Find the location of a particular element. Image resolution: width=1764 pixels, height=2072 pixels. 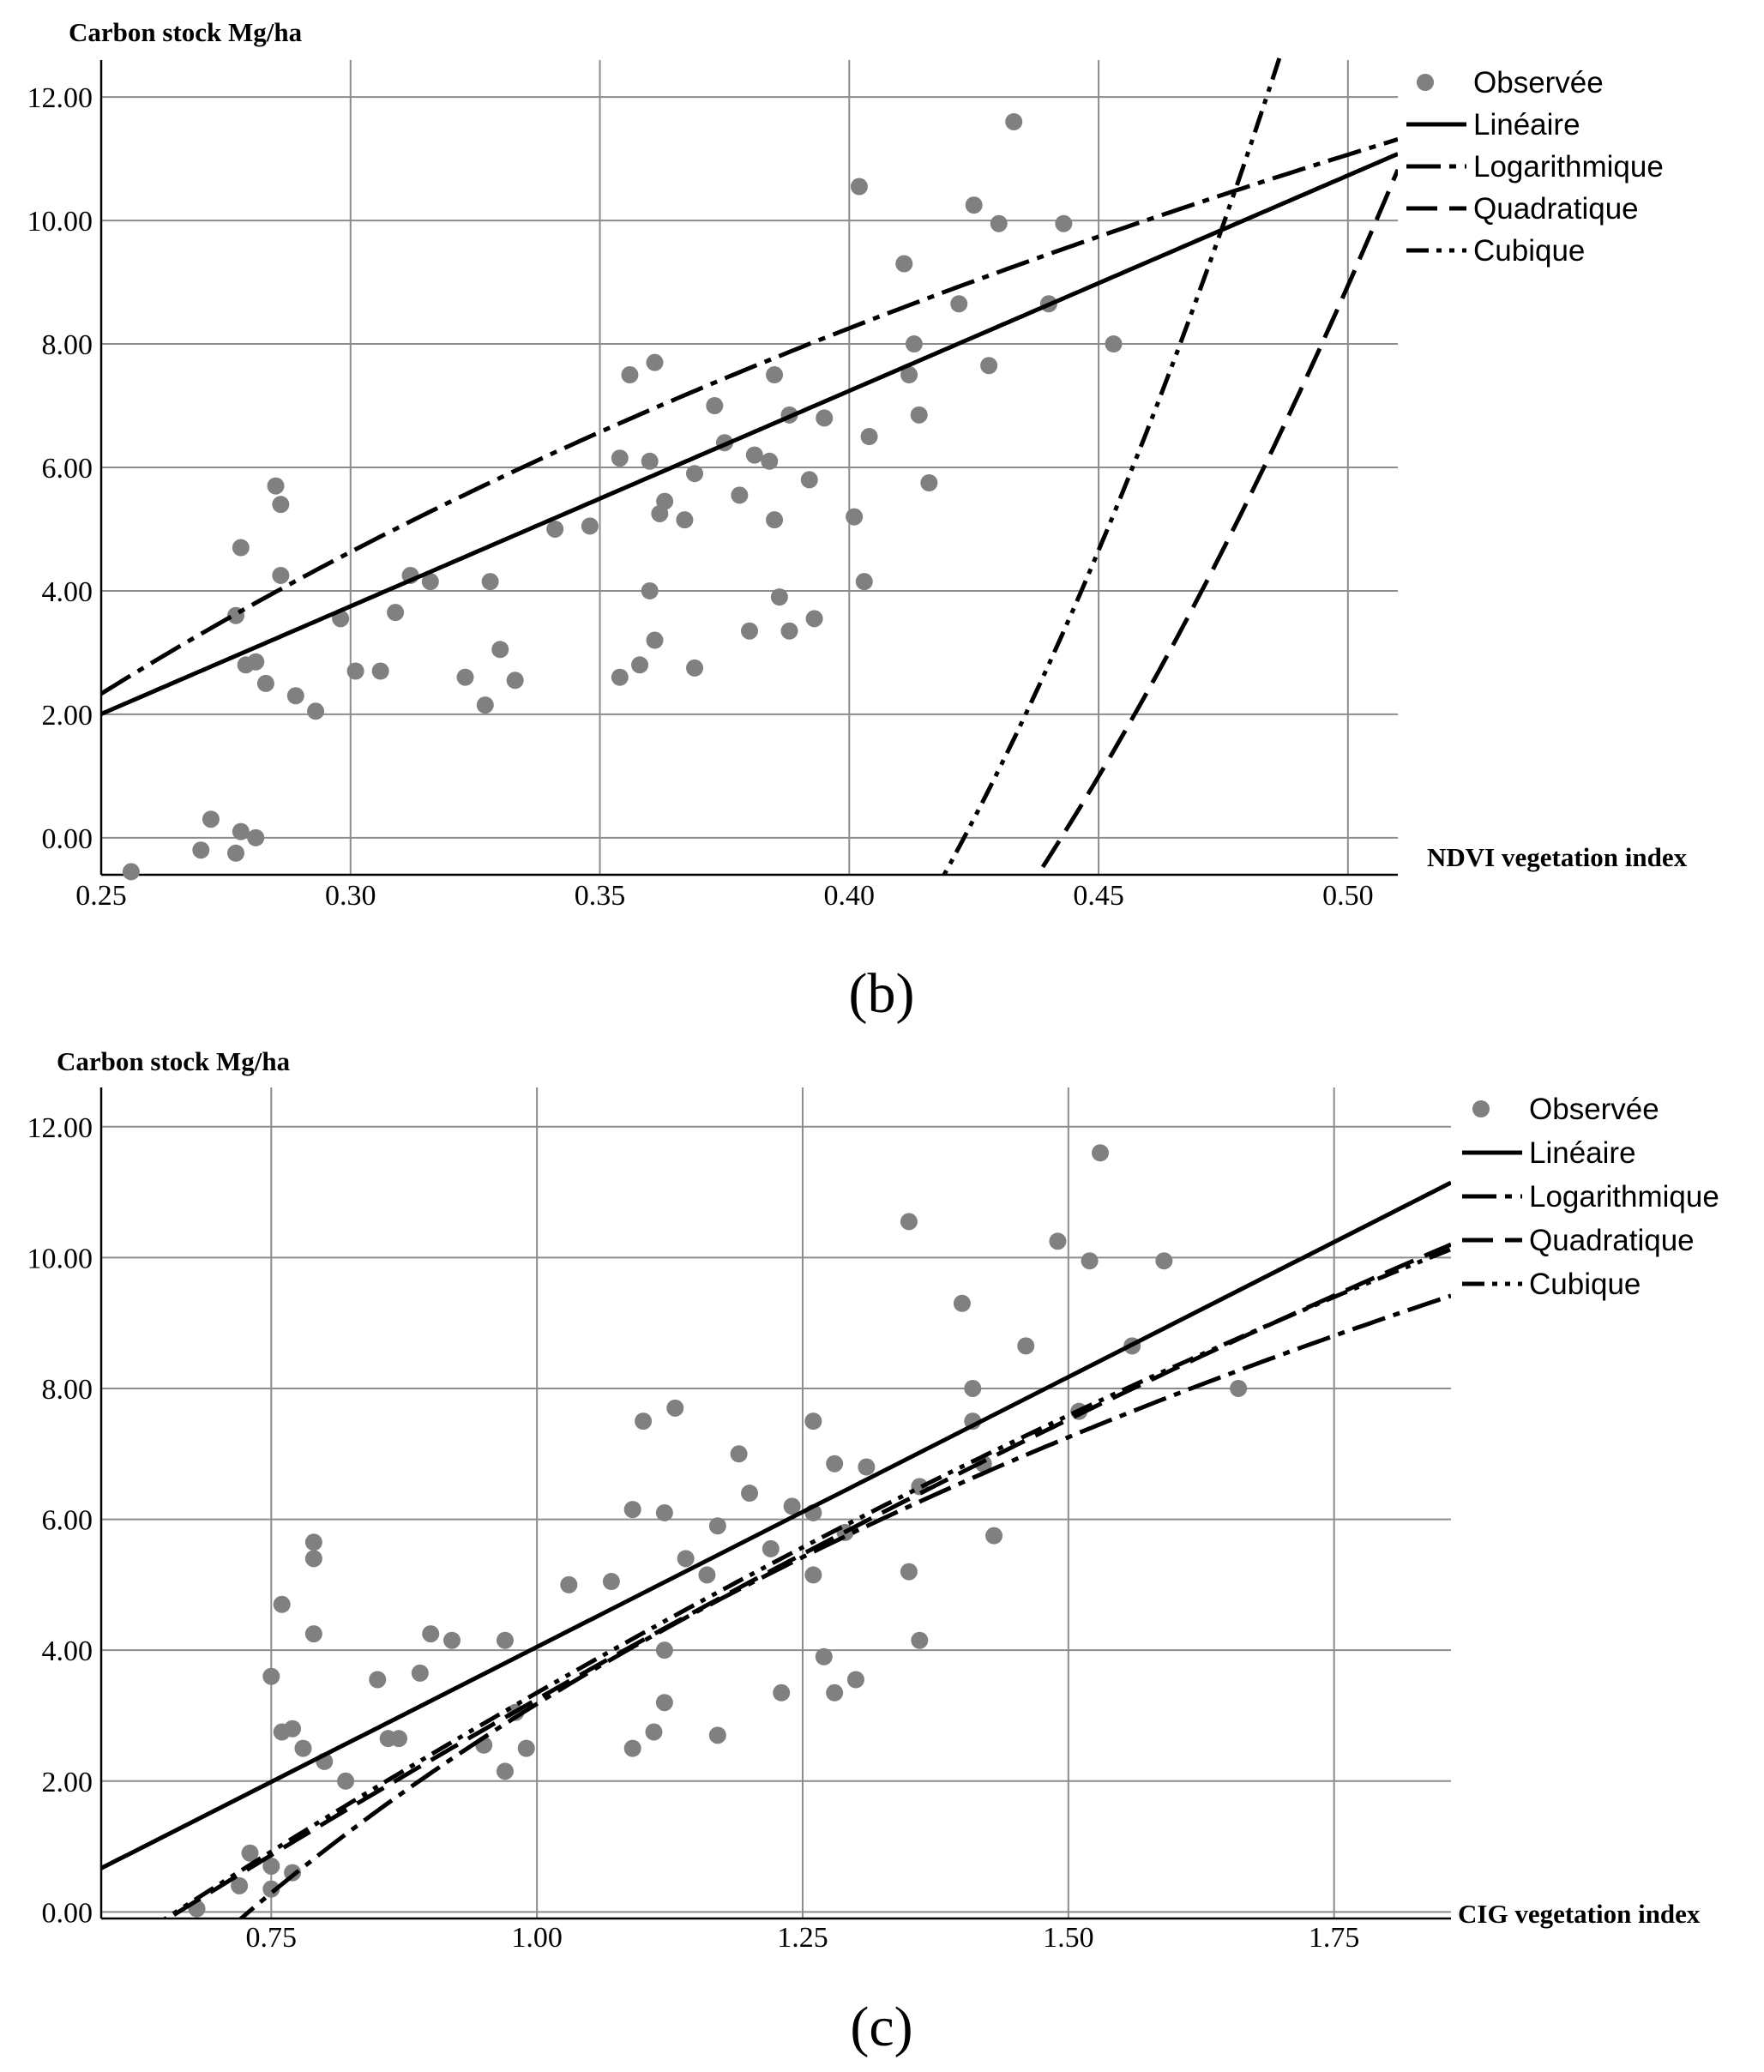

y-tick-label: 8.00 is located at coordinates (67, 345).